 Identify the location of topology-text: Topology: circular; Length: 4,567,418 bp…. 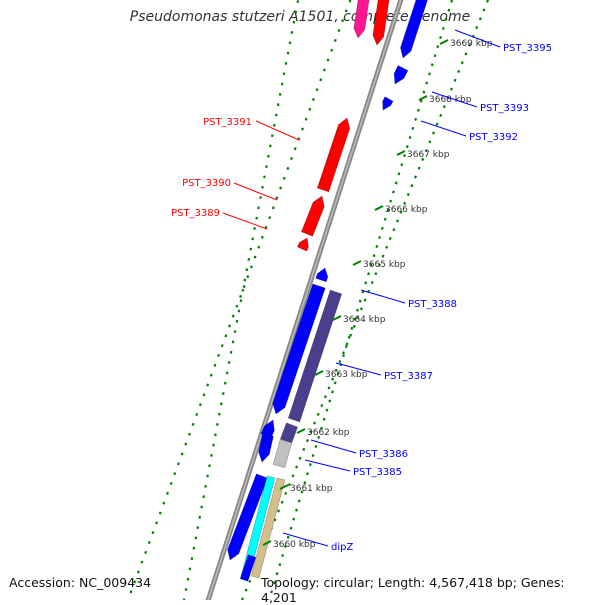
(413, 590).